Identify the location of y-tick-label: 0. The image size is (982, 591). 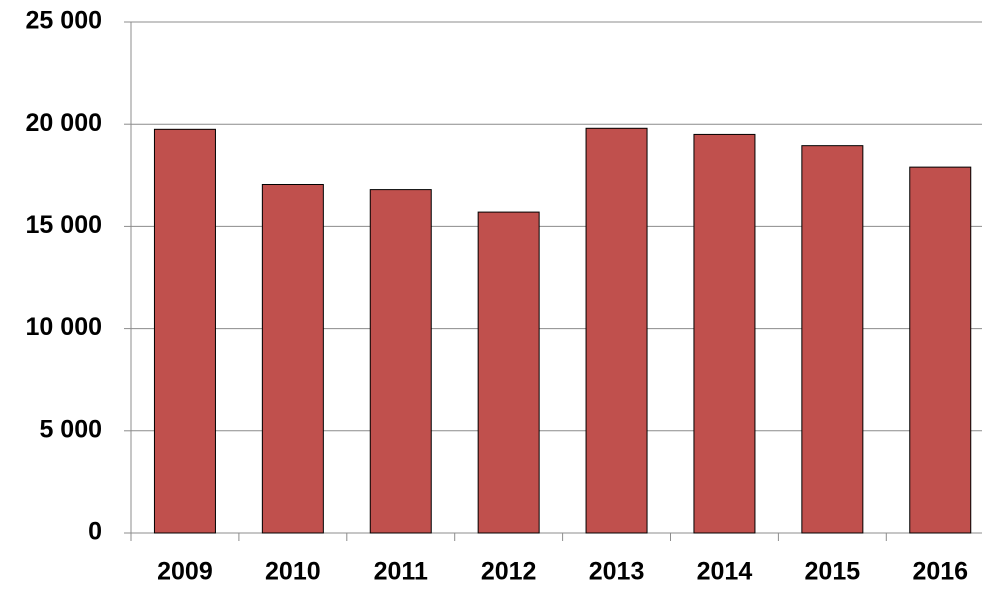
(95, 532).